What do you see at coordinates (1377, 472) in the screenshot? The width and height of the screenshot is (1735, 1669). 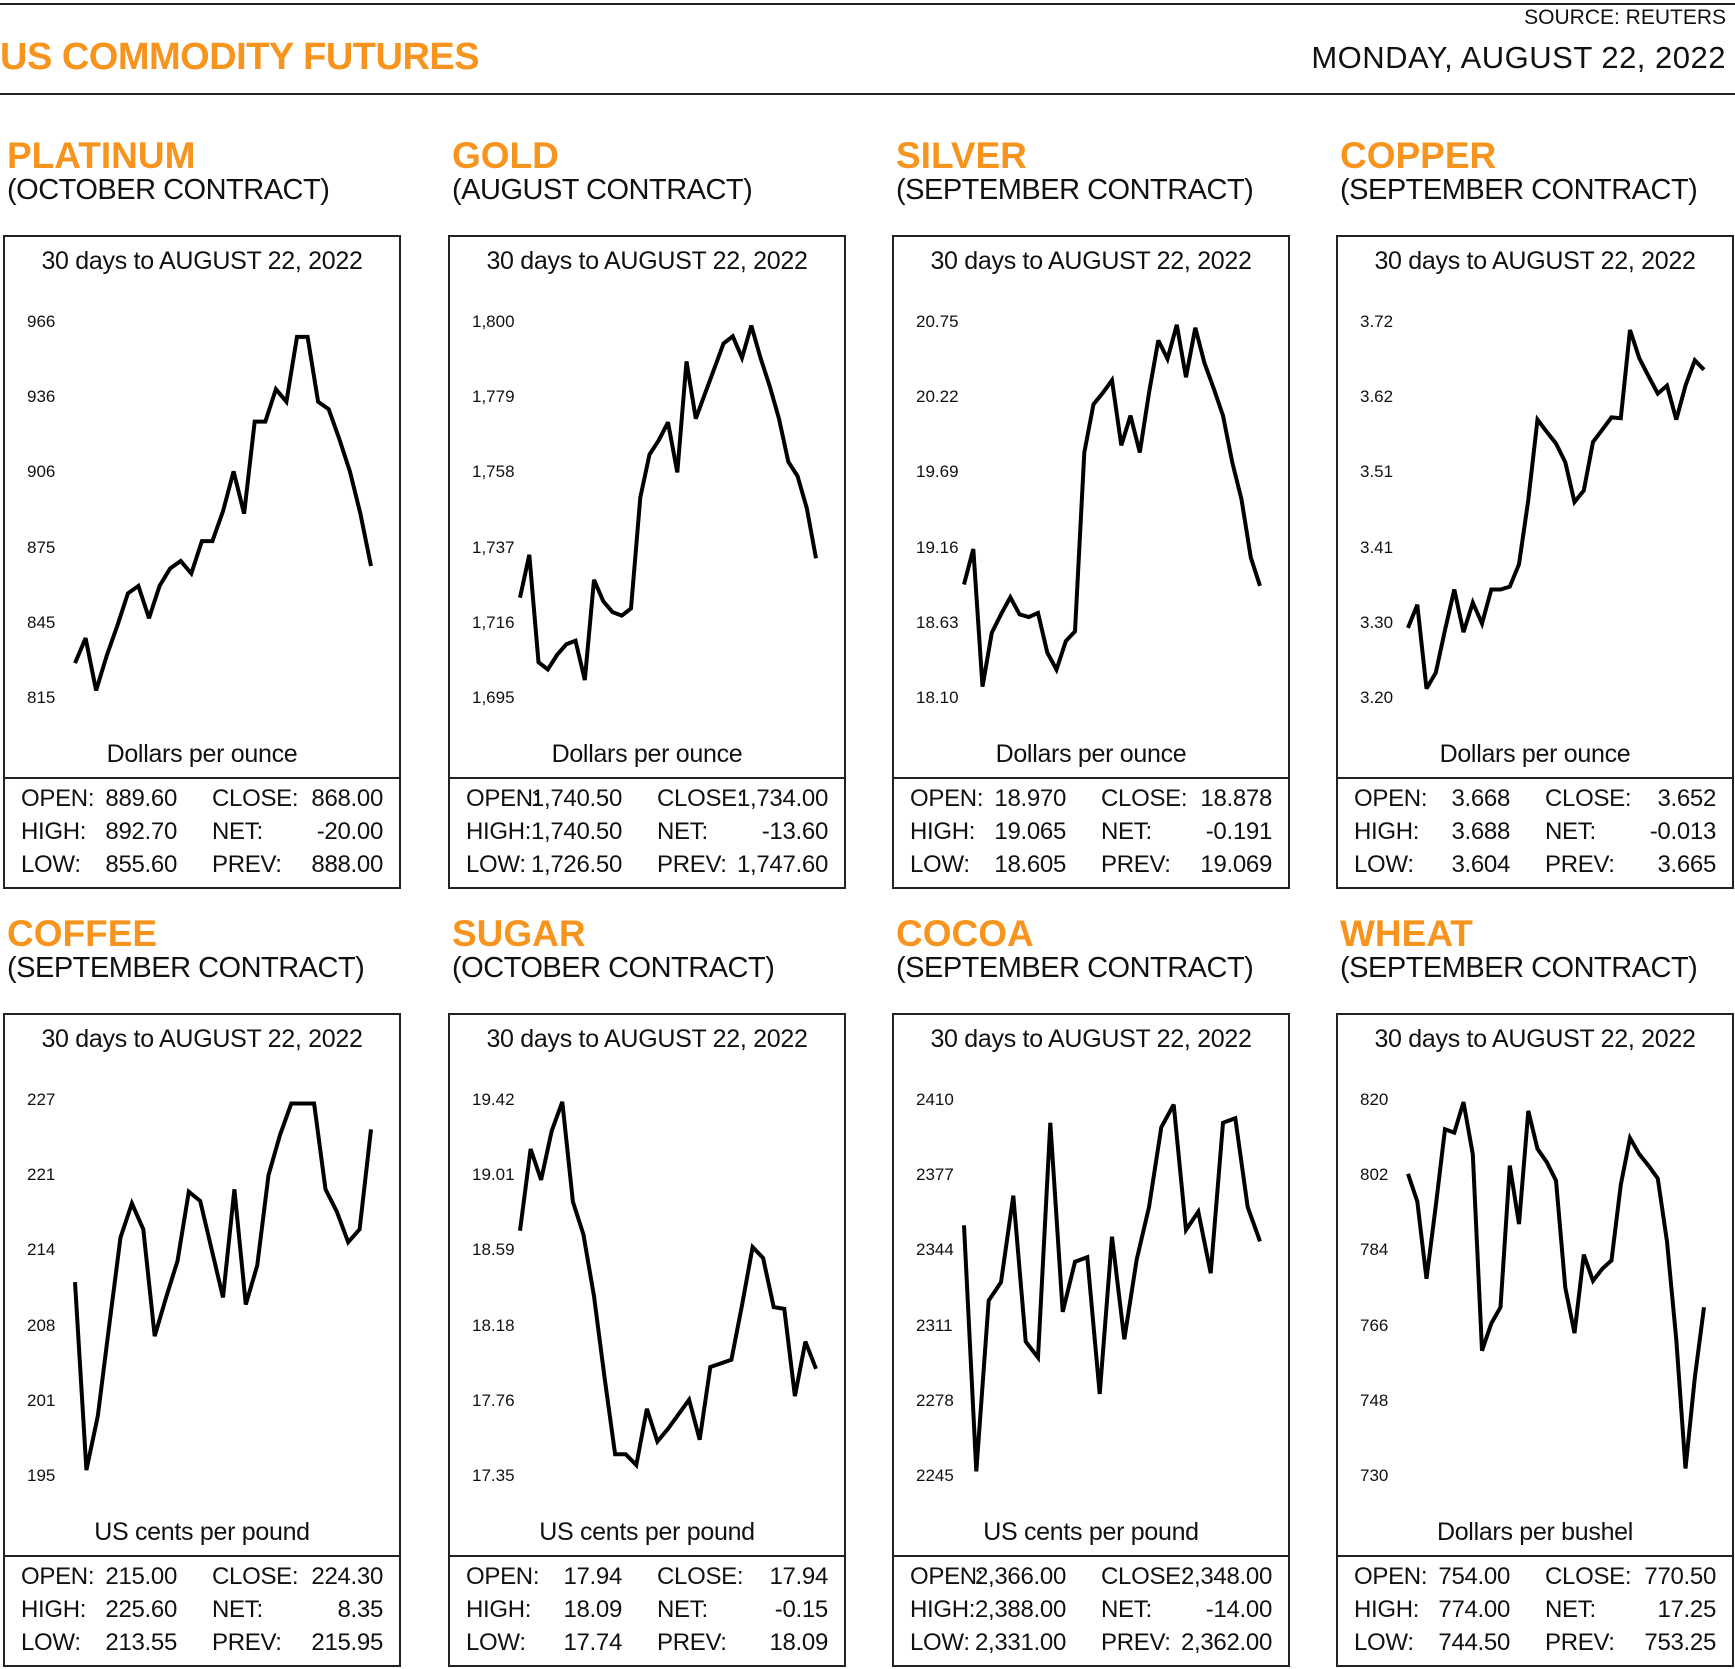 I see `y-tick-label: 3.51` at bounding box center [1377, 472].